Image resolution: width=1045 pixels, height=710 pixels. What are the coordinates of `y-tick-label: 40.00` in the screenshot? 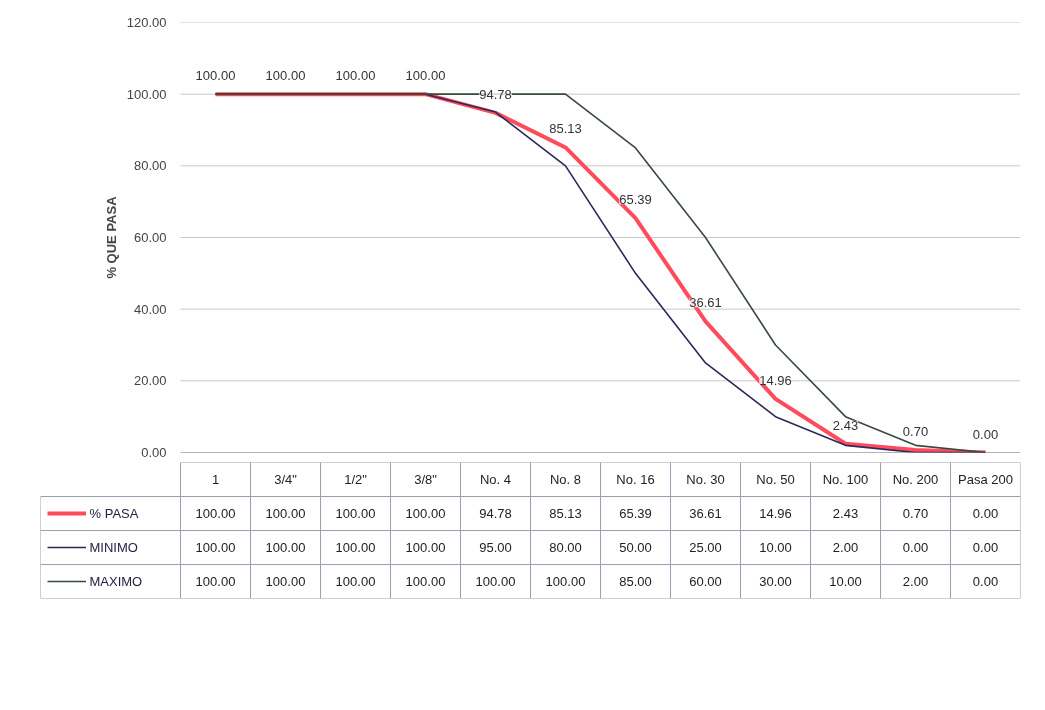 It's located at (150, 309).